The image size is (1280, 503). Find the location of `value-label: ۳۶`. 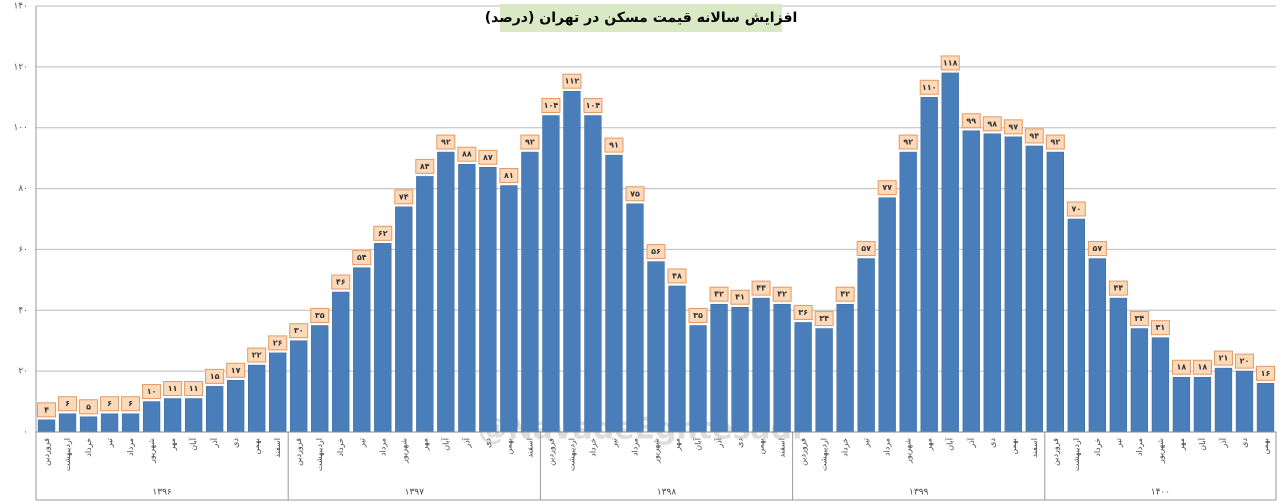

value-label: ۳۶ is located at coordinates (803, 312).